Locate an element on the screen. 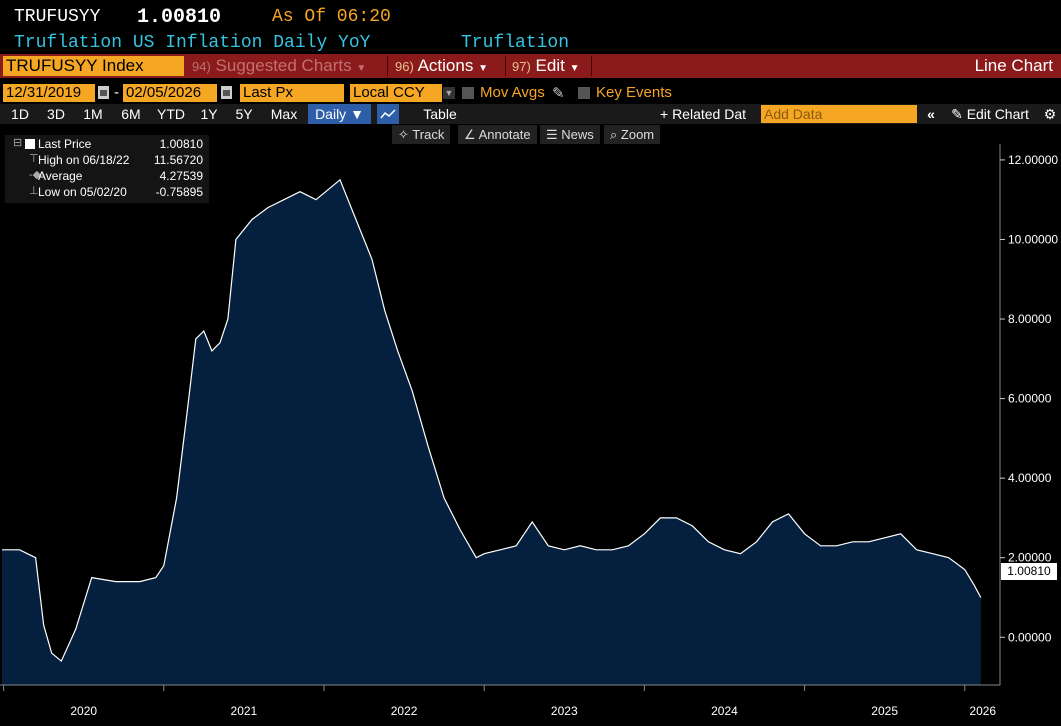  y-tick-label: 8.00000 is located at coordinates (1030, 319).